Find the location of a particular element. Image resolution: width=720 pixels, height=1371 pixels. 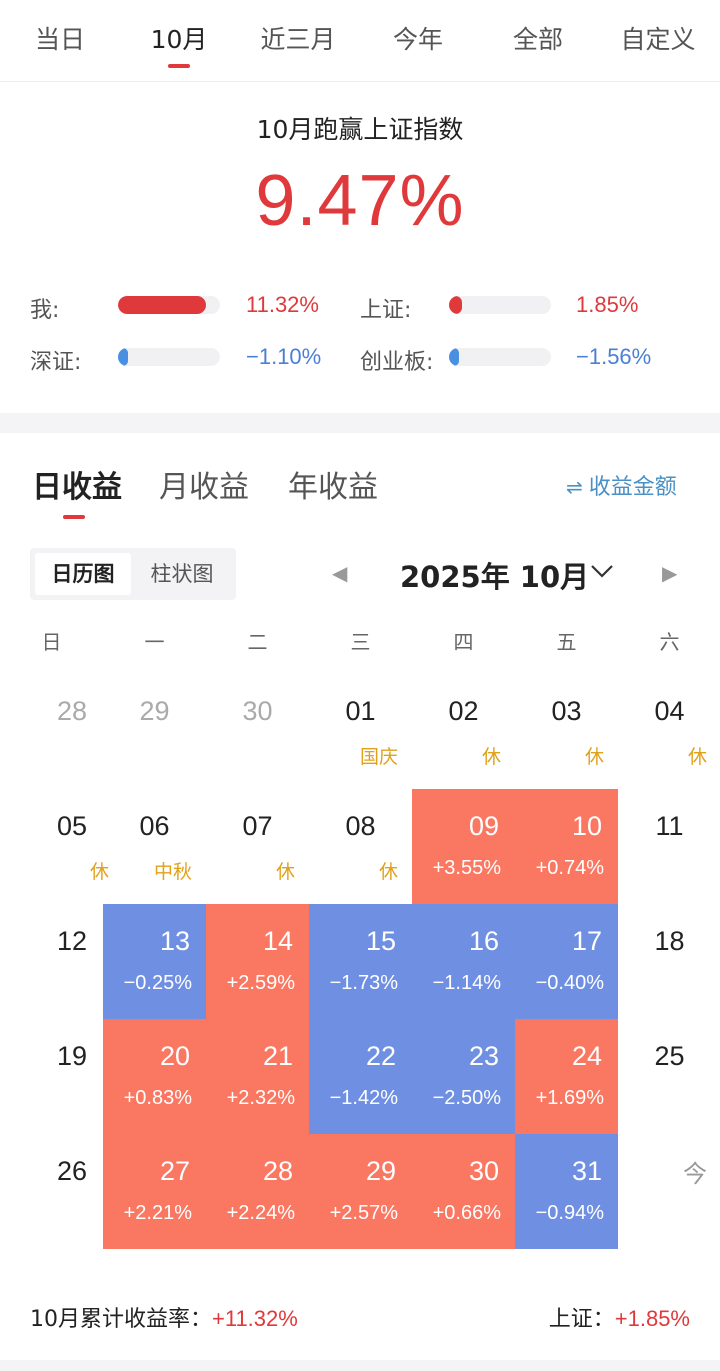

tab-three-months: 近三月 is located at coordinates (298, 38).